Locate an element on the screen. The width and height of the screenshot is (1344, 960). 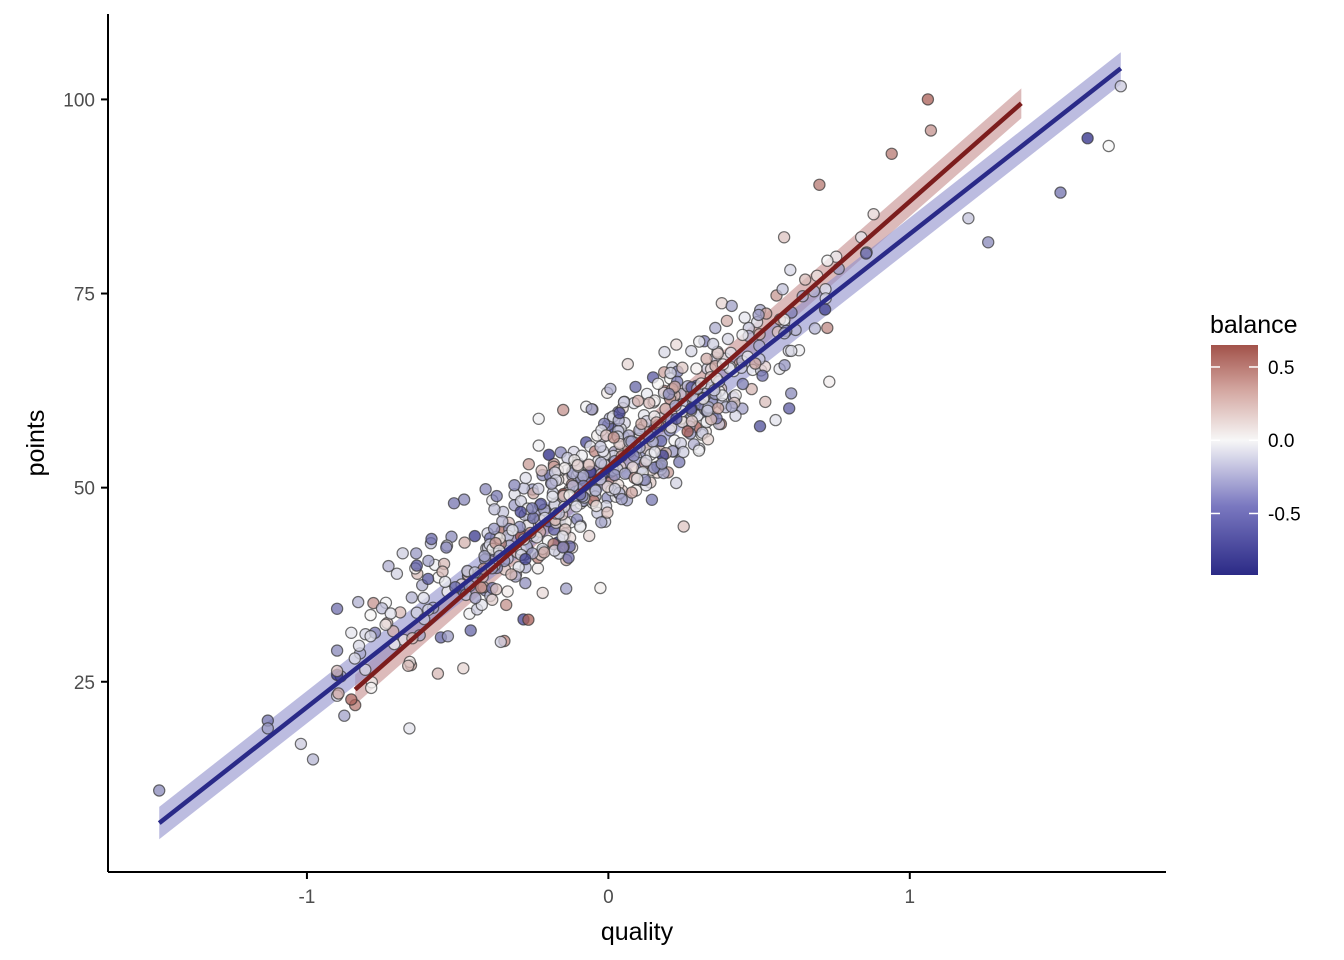
legend-title: balance is located at coordinates (1254, 325).